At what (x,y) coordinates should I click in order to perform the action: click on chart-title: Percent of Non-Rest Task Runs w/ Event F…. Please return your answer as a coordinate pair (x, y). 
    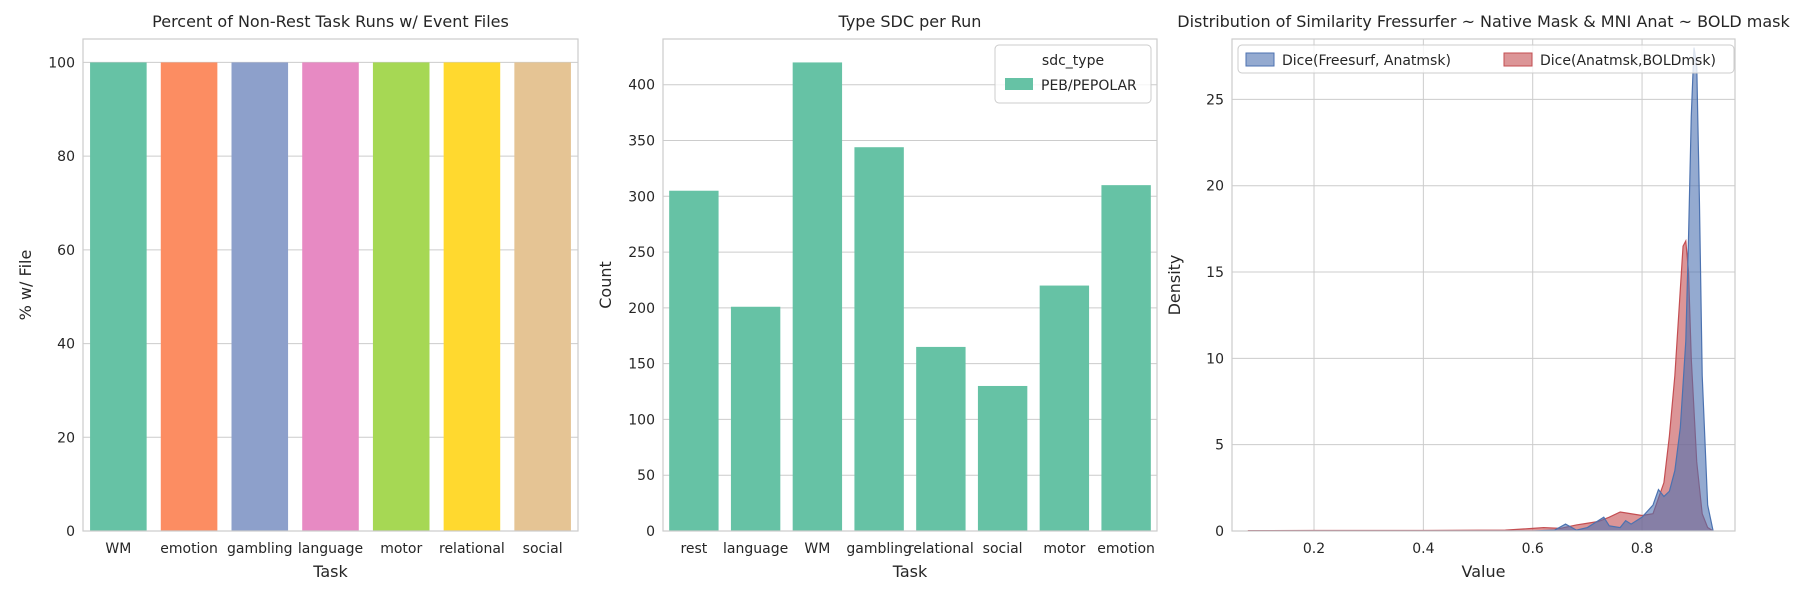
    Looking at the image, I should click on (330, 21).